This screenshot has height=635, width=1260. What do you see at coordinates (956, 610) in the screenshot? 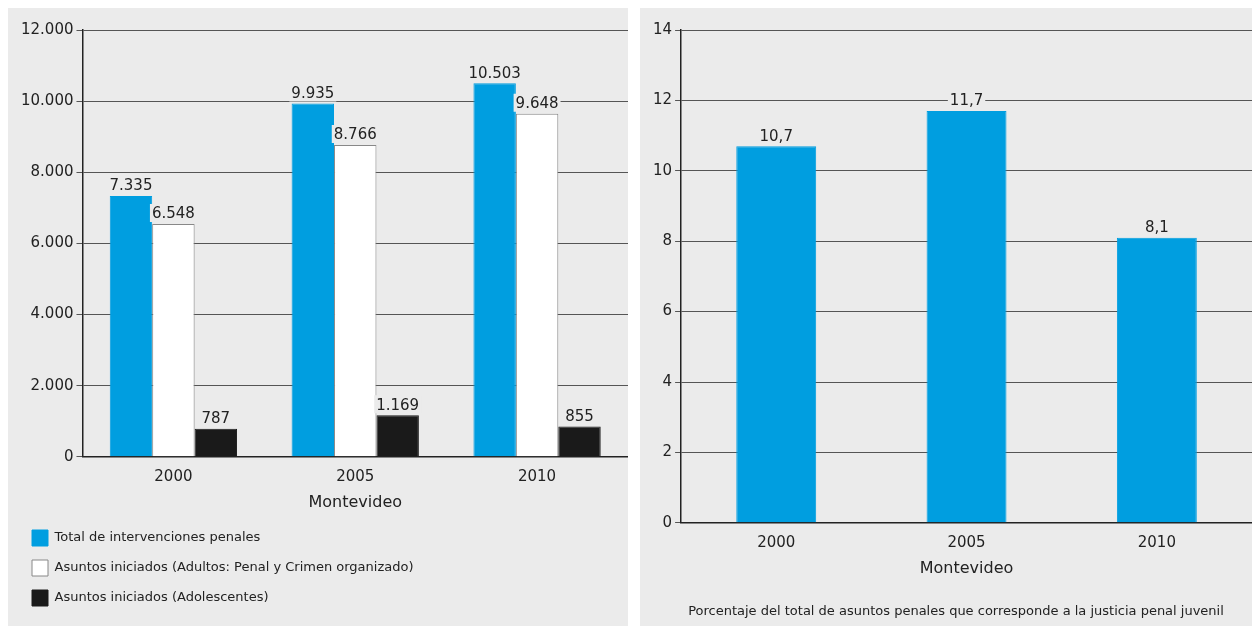
I see `text: Porcentaje del total de asuntos penales que corresponde a la justicia penal juvenil` at bounding box center [956, 610].